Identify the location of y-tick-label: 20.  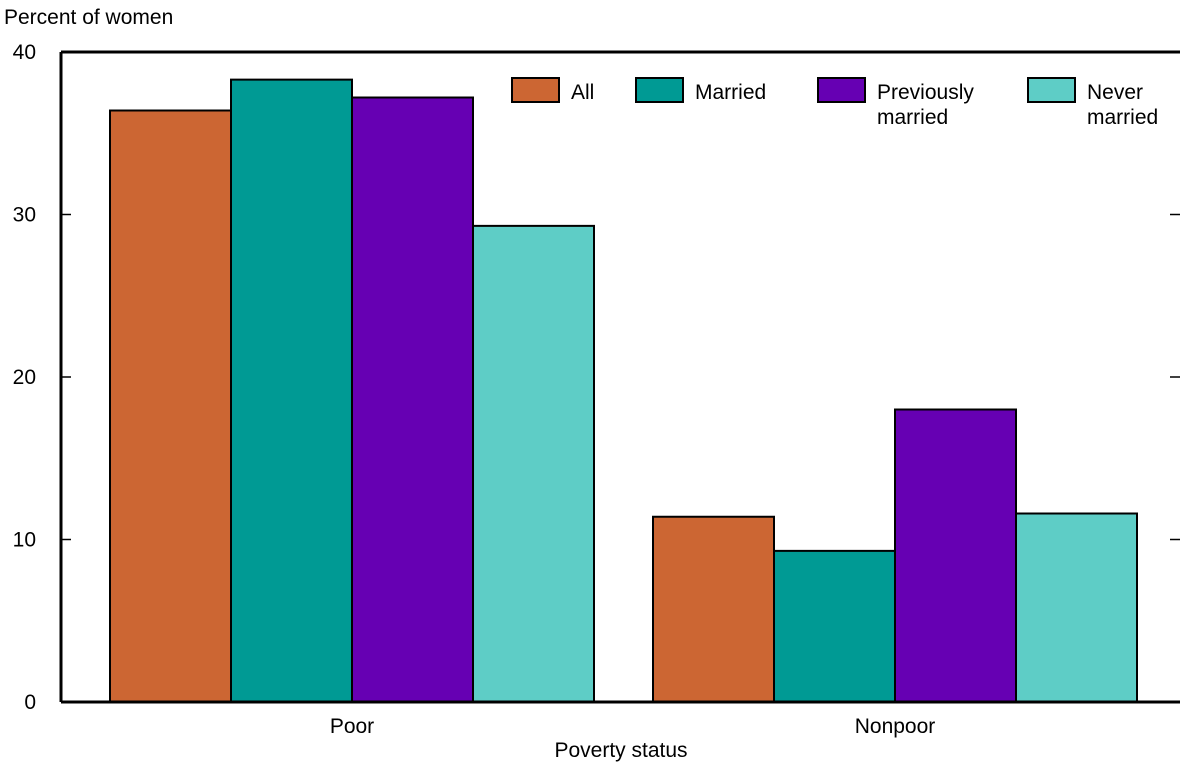
(24, 377).